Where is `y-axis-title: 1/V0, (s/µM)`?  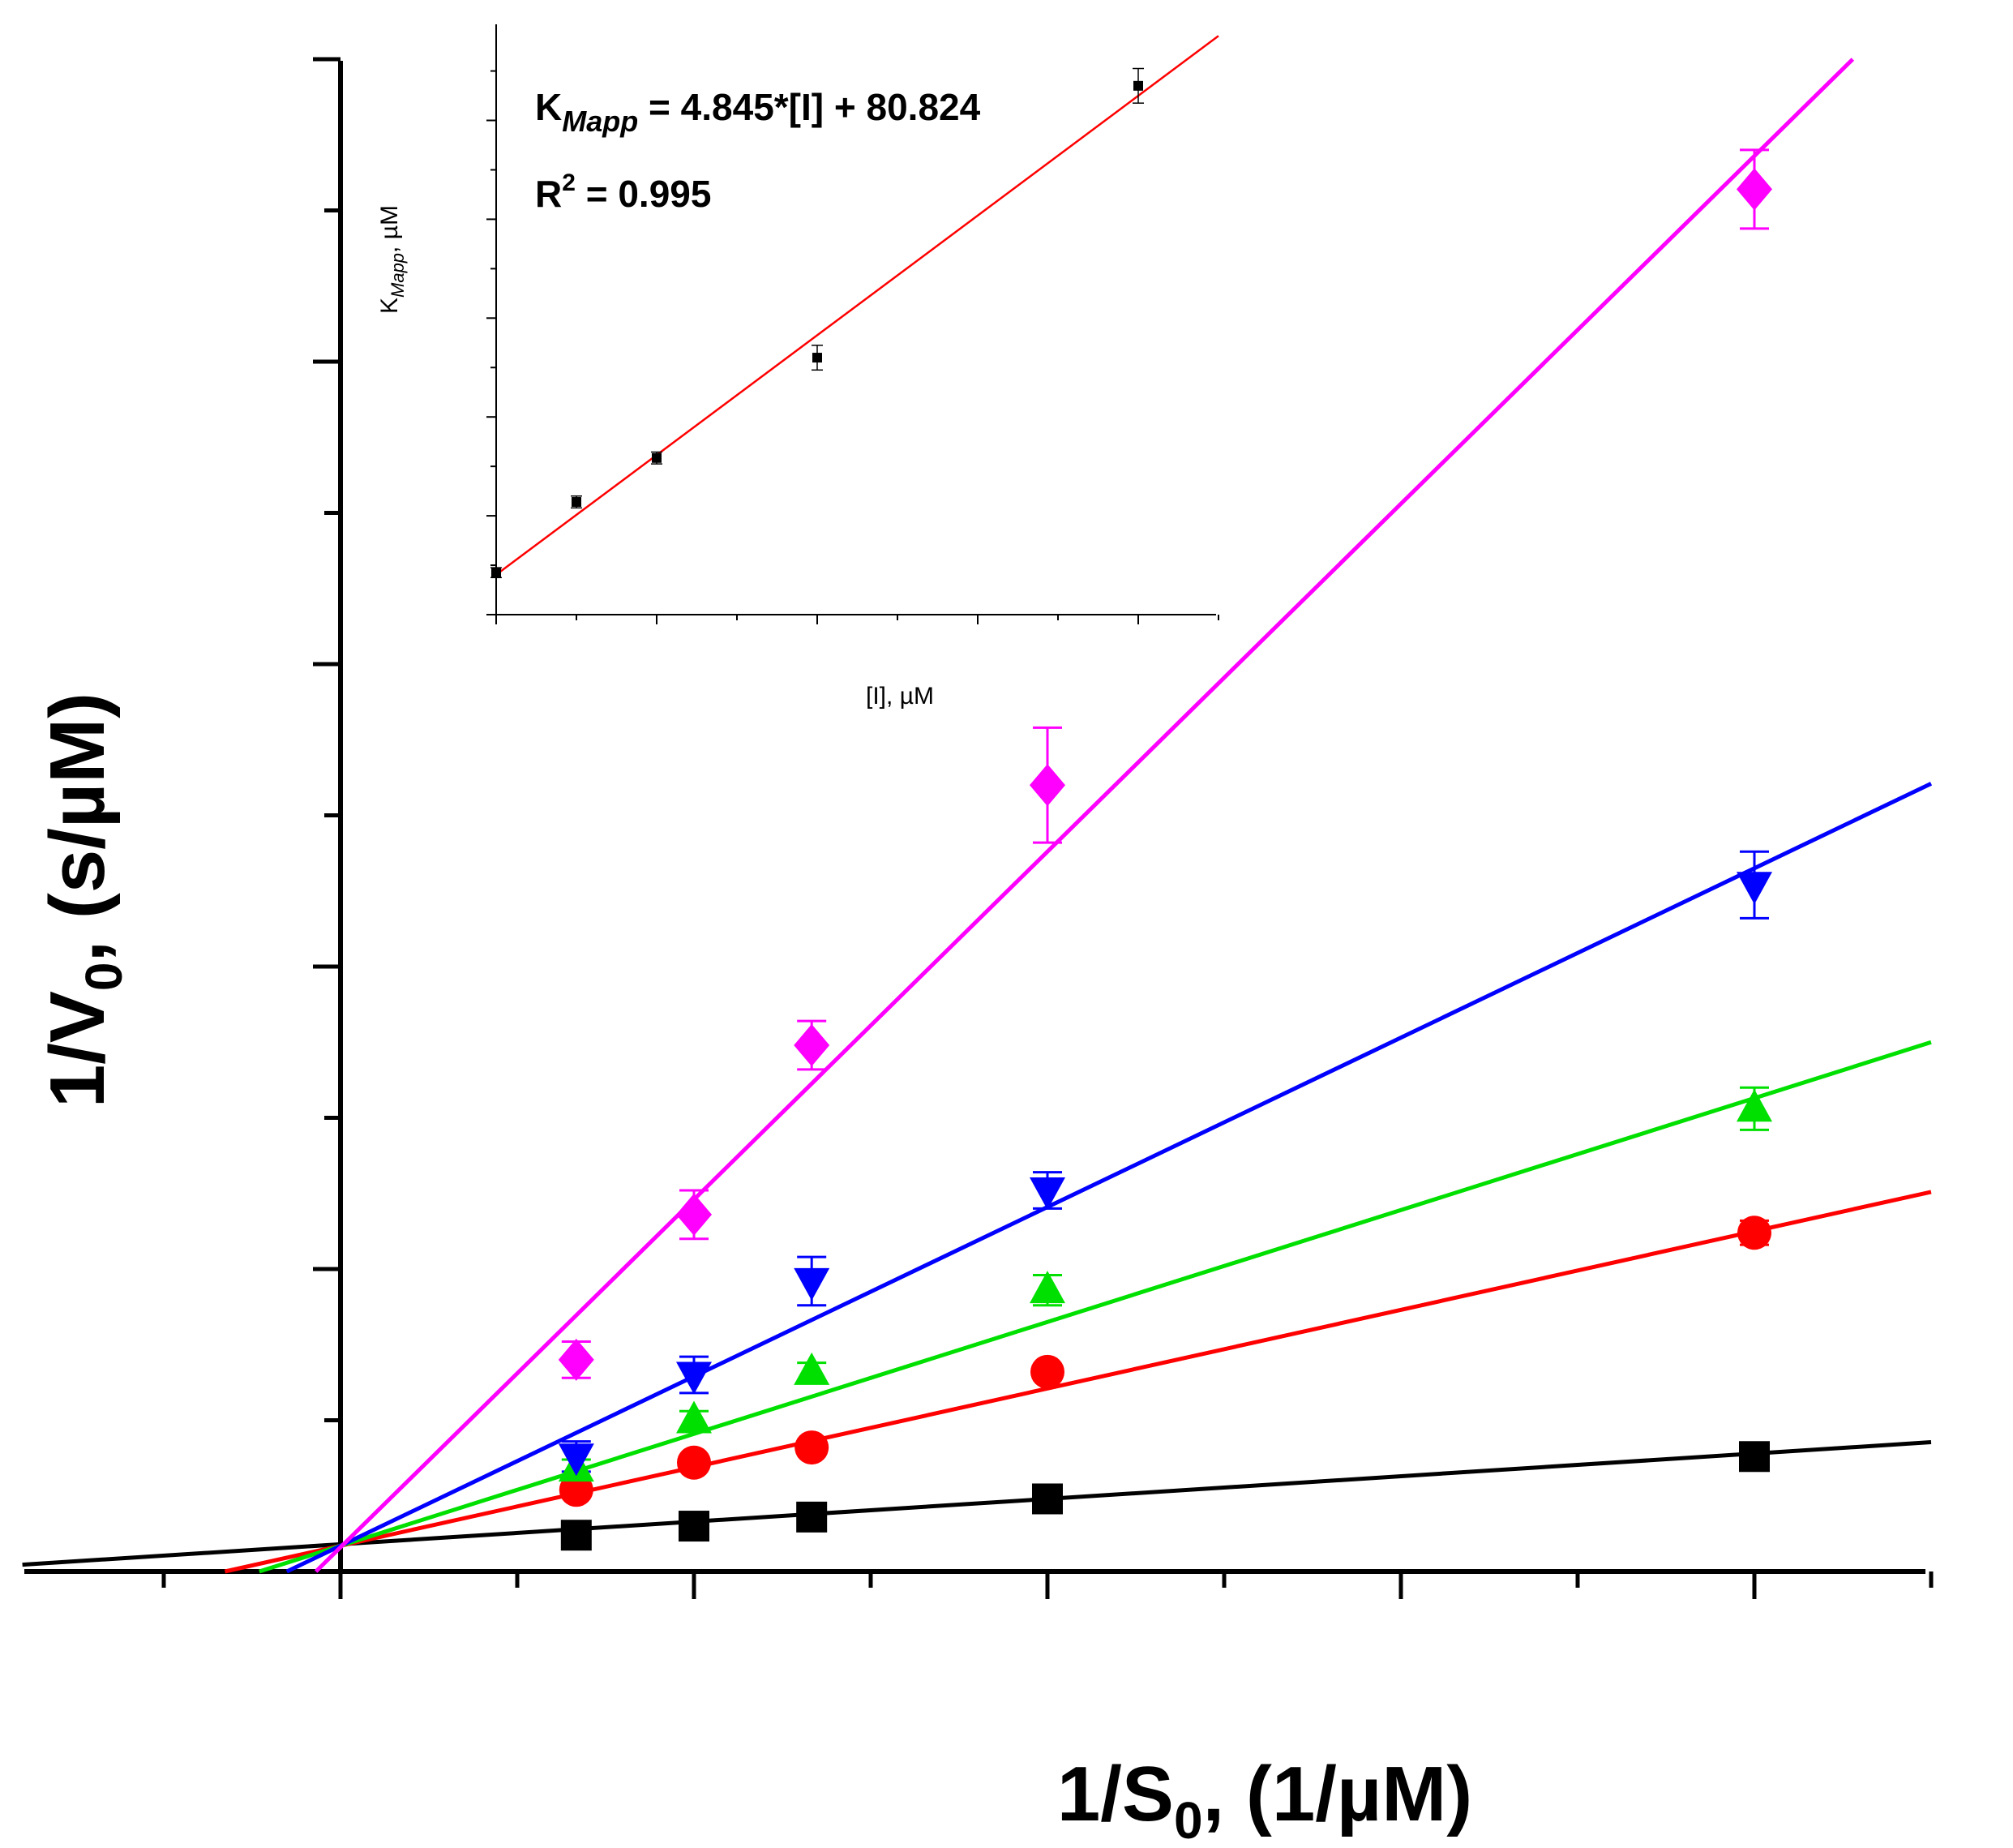
y-axis-title: 1/V0, (s/µM) is located at coordinates (83, 900).